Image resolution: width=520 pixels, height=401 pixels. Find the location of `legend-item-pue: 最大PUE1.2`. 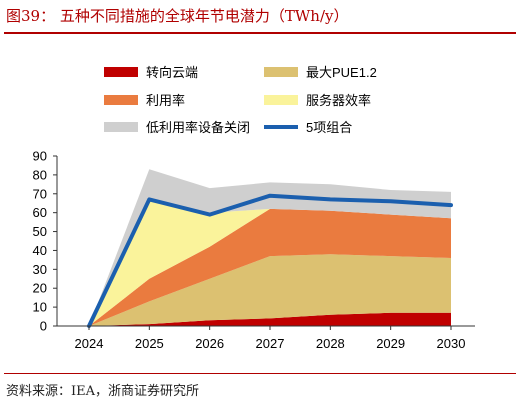

legend-item-pue: 最大PUE1.2 is located at coordinates (320, 71).